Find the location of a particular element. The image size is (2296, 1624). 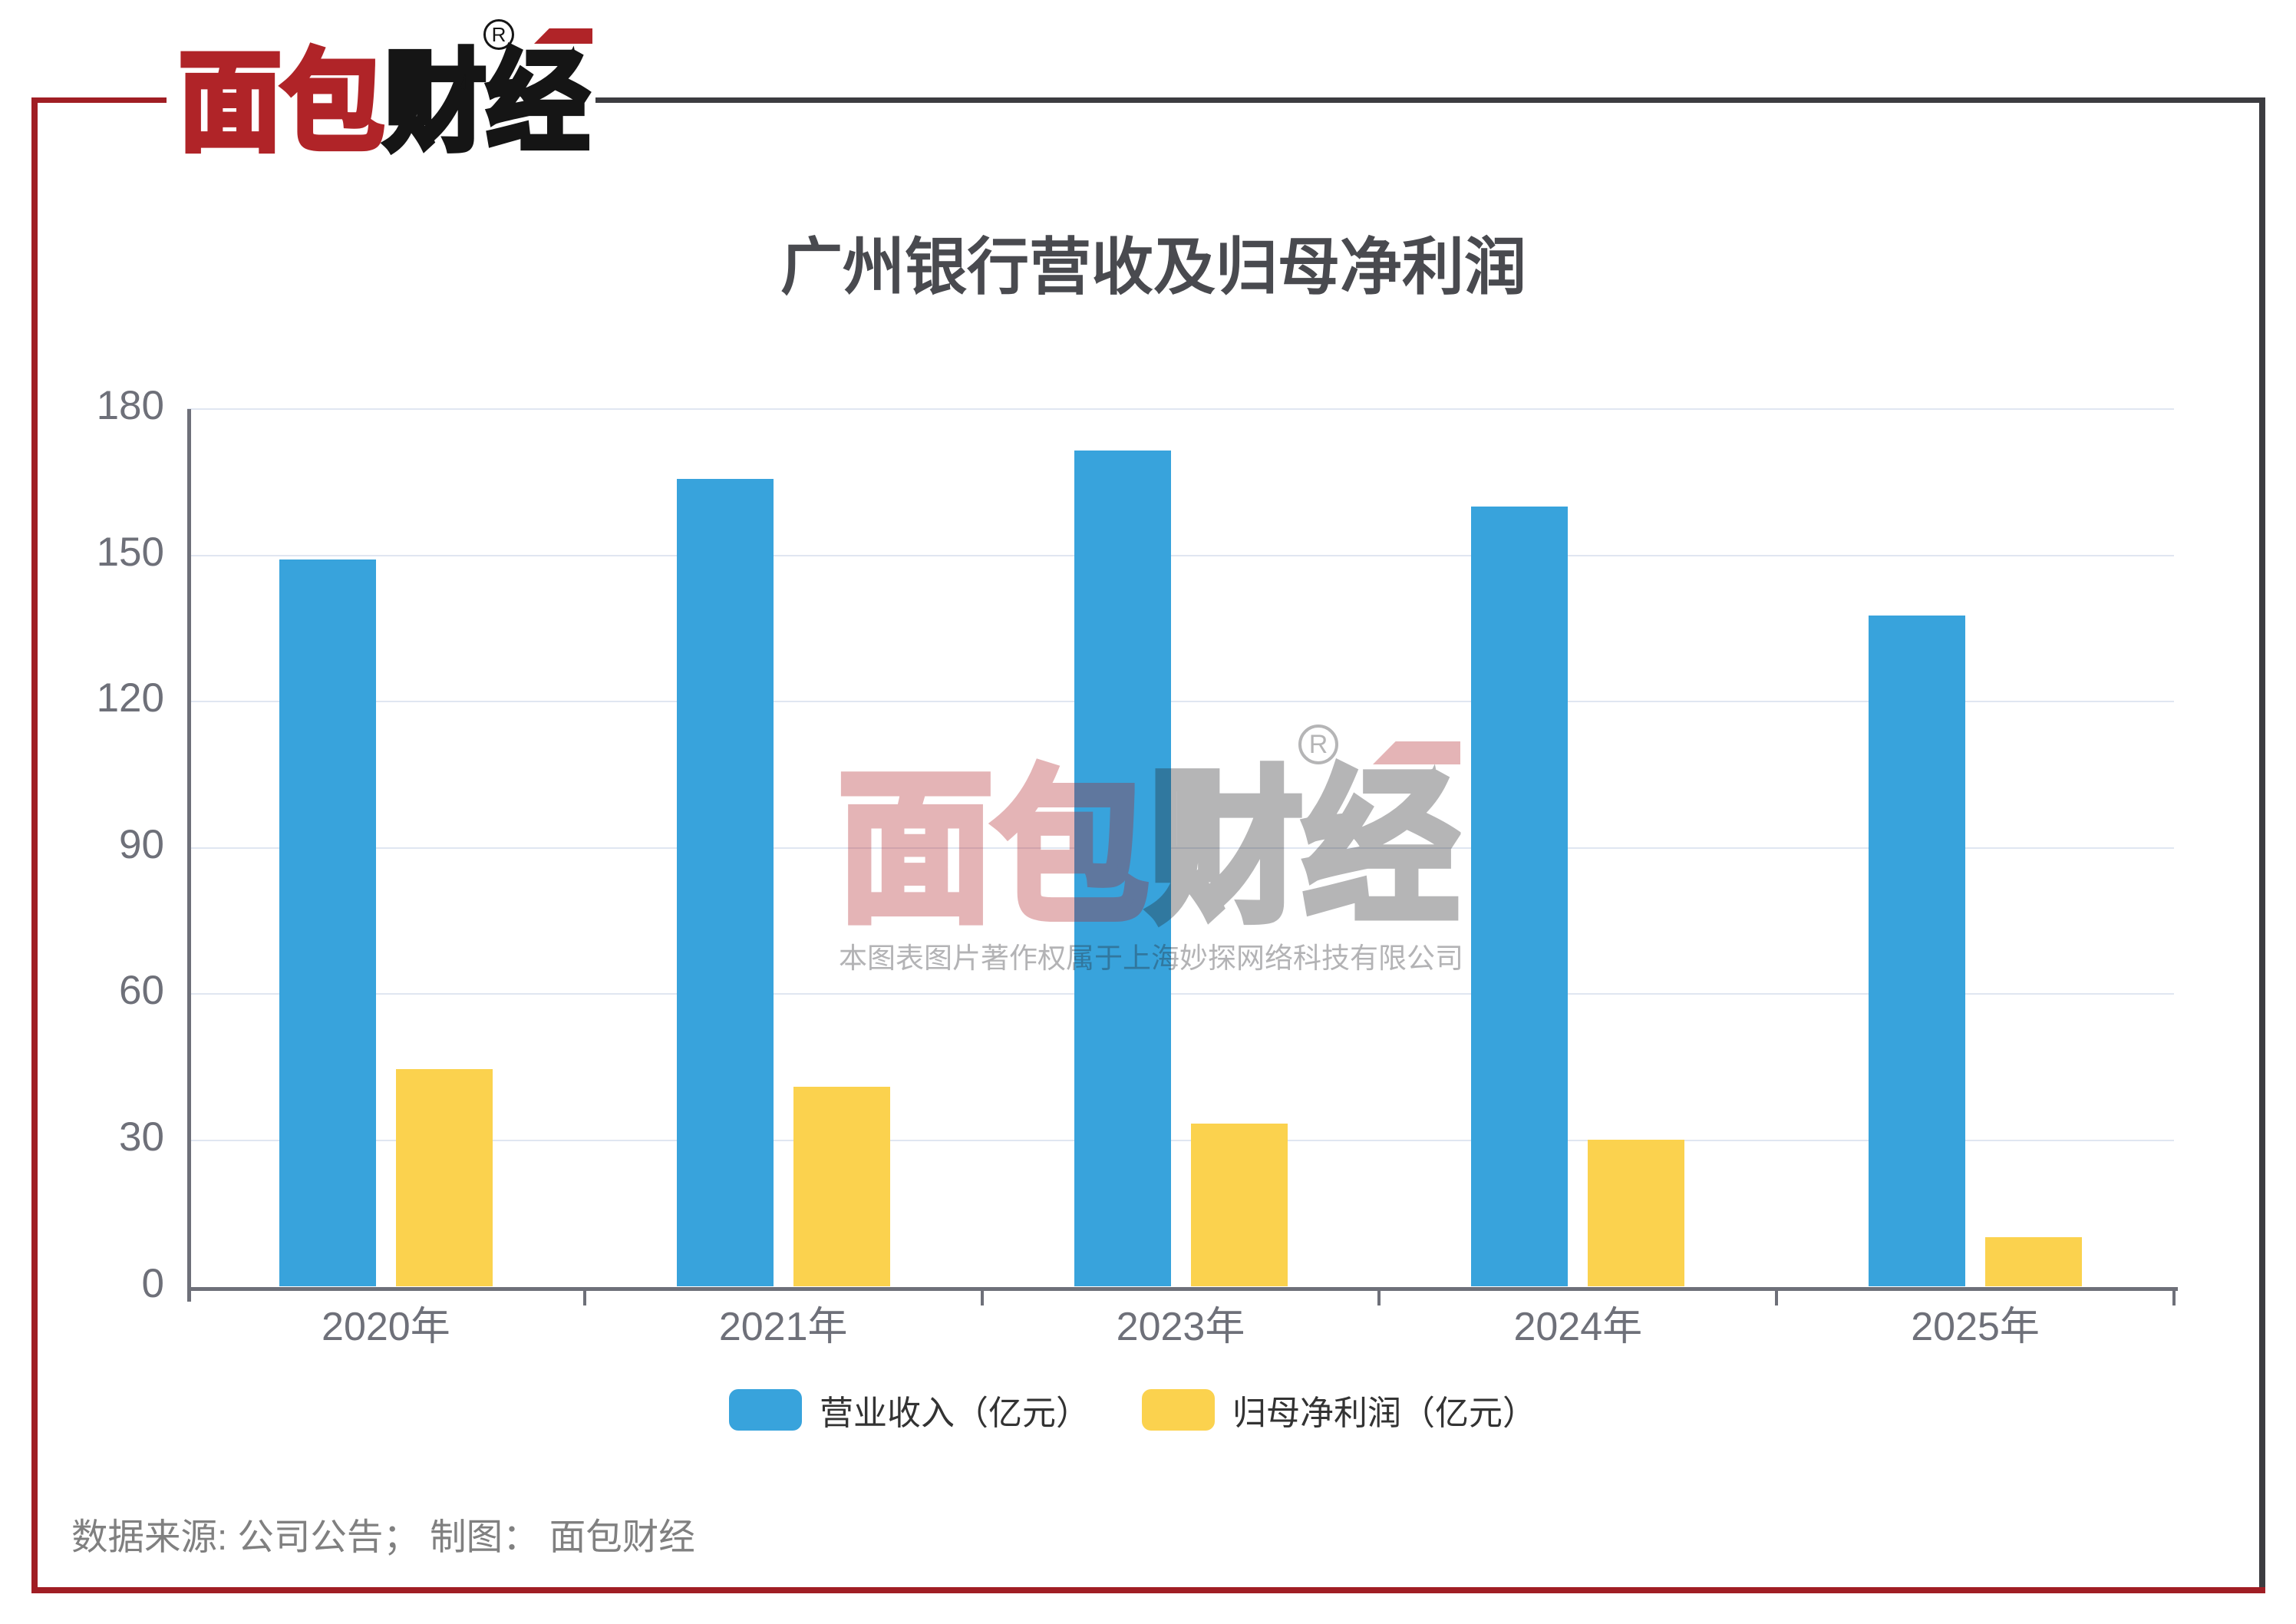

y-axis-label-30: 30 is located at coordinates (141, 1137).